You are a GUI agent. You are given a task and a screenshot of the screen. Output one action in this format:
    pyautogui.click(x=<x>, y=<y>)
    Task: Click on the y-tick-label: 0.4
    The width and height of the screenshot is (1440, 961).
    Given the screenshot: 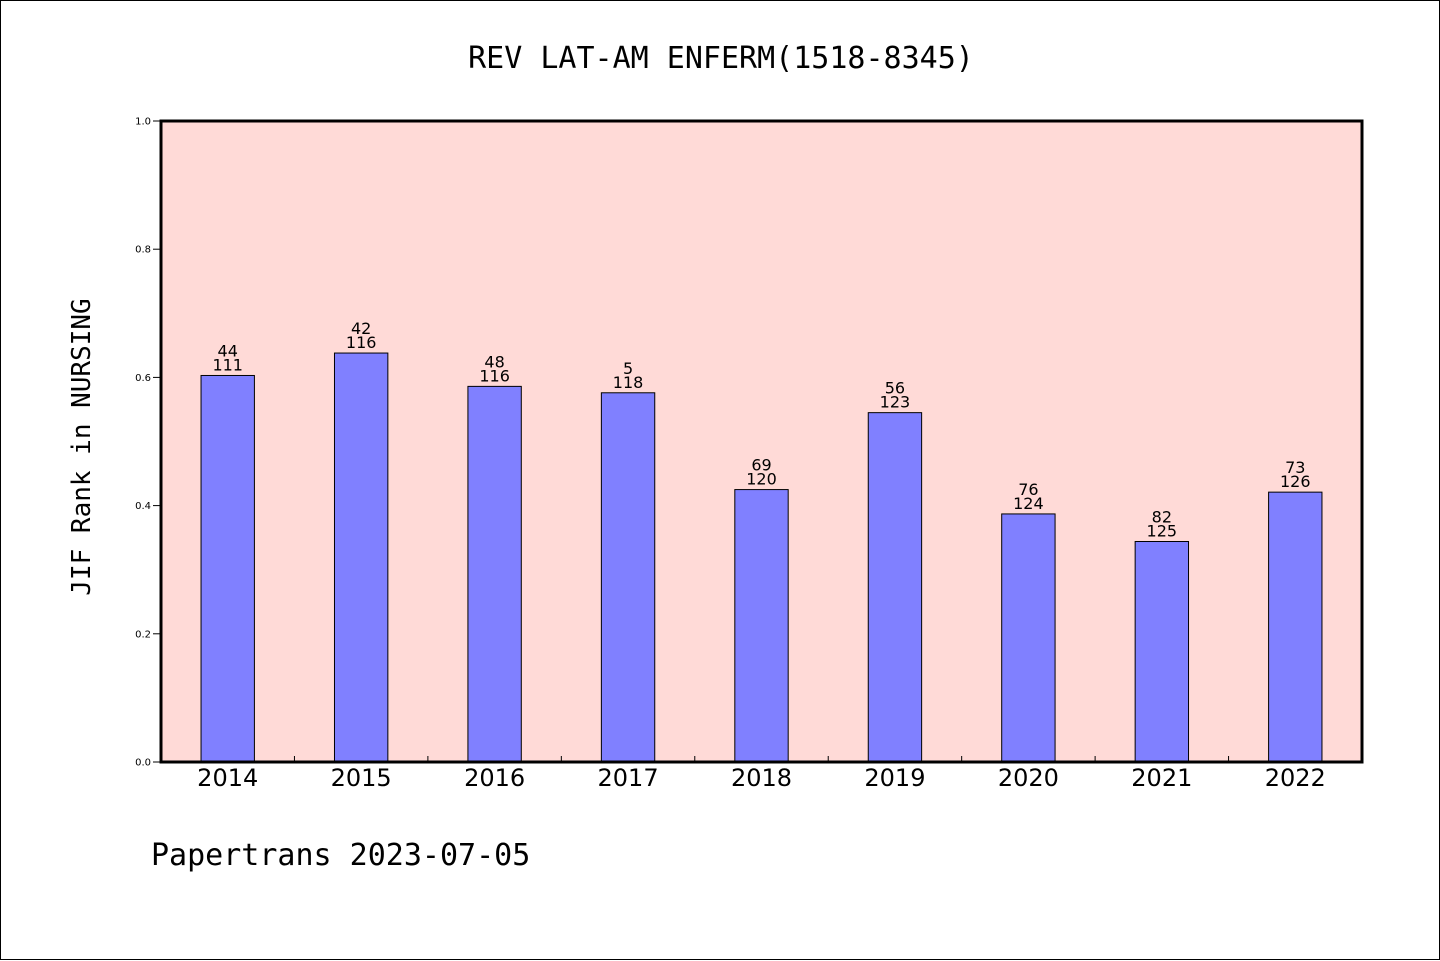 What is the action you would take?
    pyautogui.click(x=143, y=506)
    